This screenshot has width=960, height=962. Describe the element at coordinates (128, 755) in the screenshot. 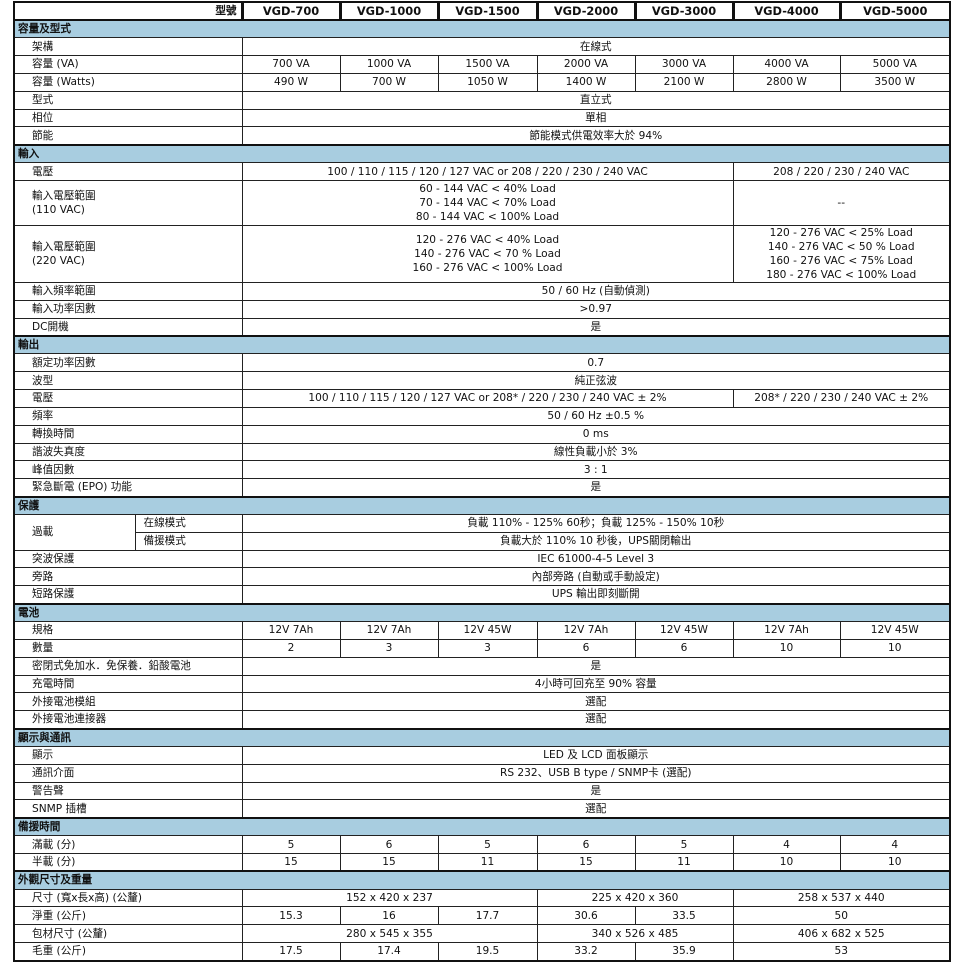

I see `spec-label: 顯示` at that location.